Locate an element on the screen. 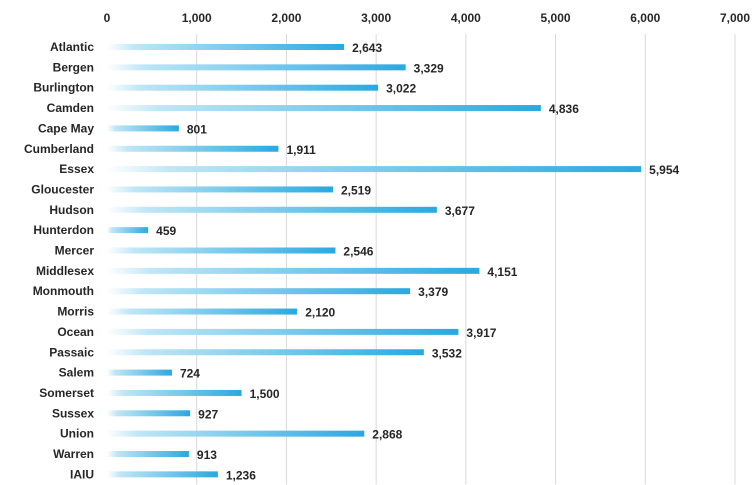  category-label: Cumberland is located at coordinates (59, 149).